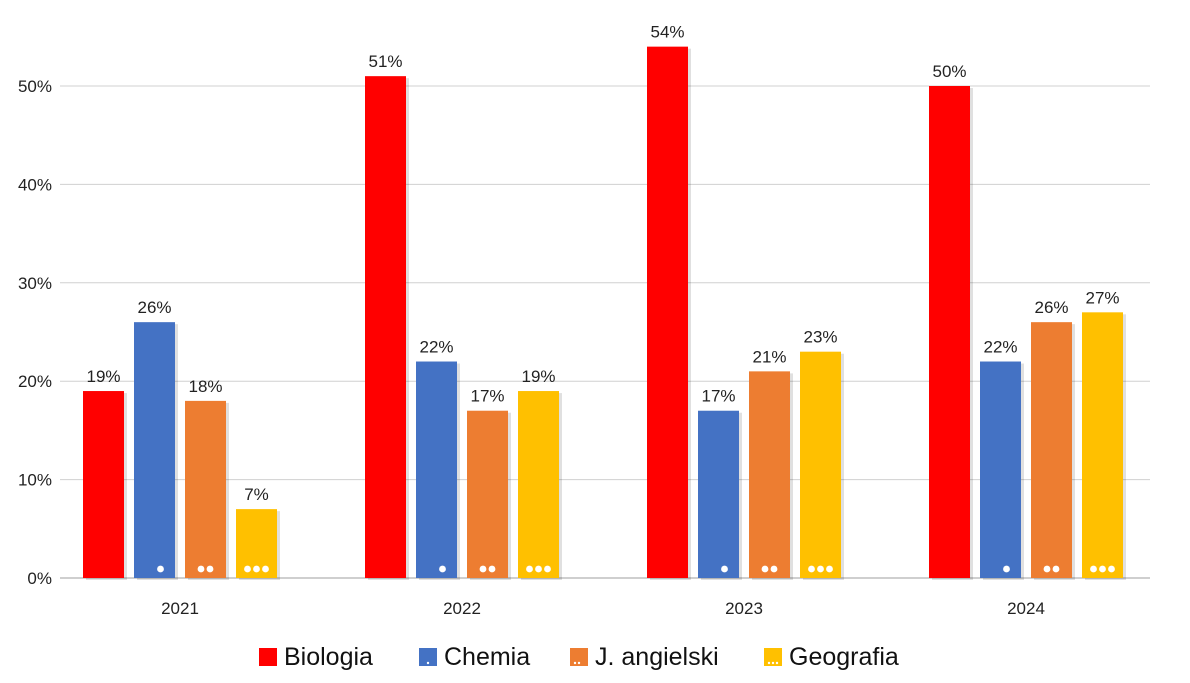  I want to click on legend-swatch-j-angielski, so click(579, 657).